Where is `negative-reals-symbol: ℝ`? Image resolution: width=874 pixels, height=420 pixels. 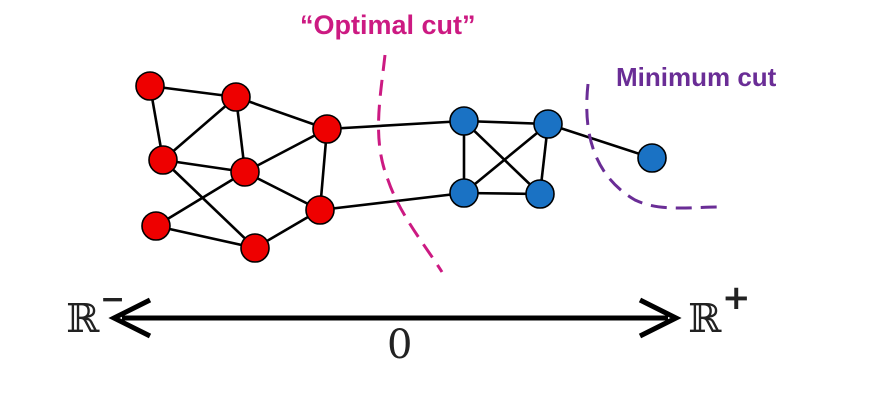
negative-reals-symbol: ℝ is located at coordinates (83, 319).